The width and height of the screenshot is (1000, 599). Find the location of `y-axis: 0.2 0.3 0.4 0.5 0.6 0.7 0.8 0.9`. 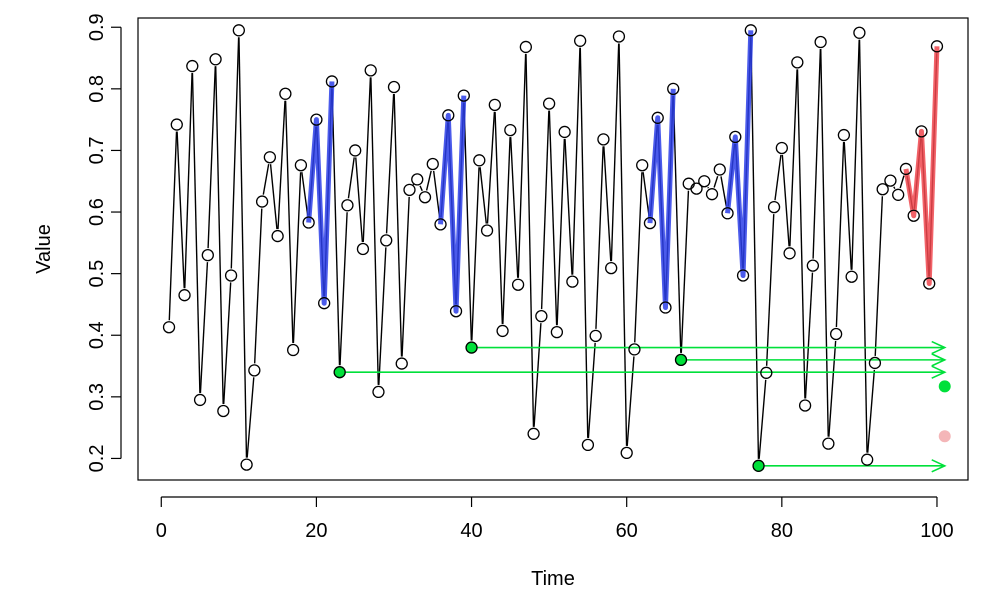

y-axis: 0.2 0.3 0.4 0.5 0.6 0.7 0.8 0.9 is located at coordinates (104, 243).